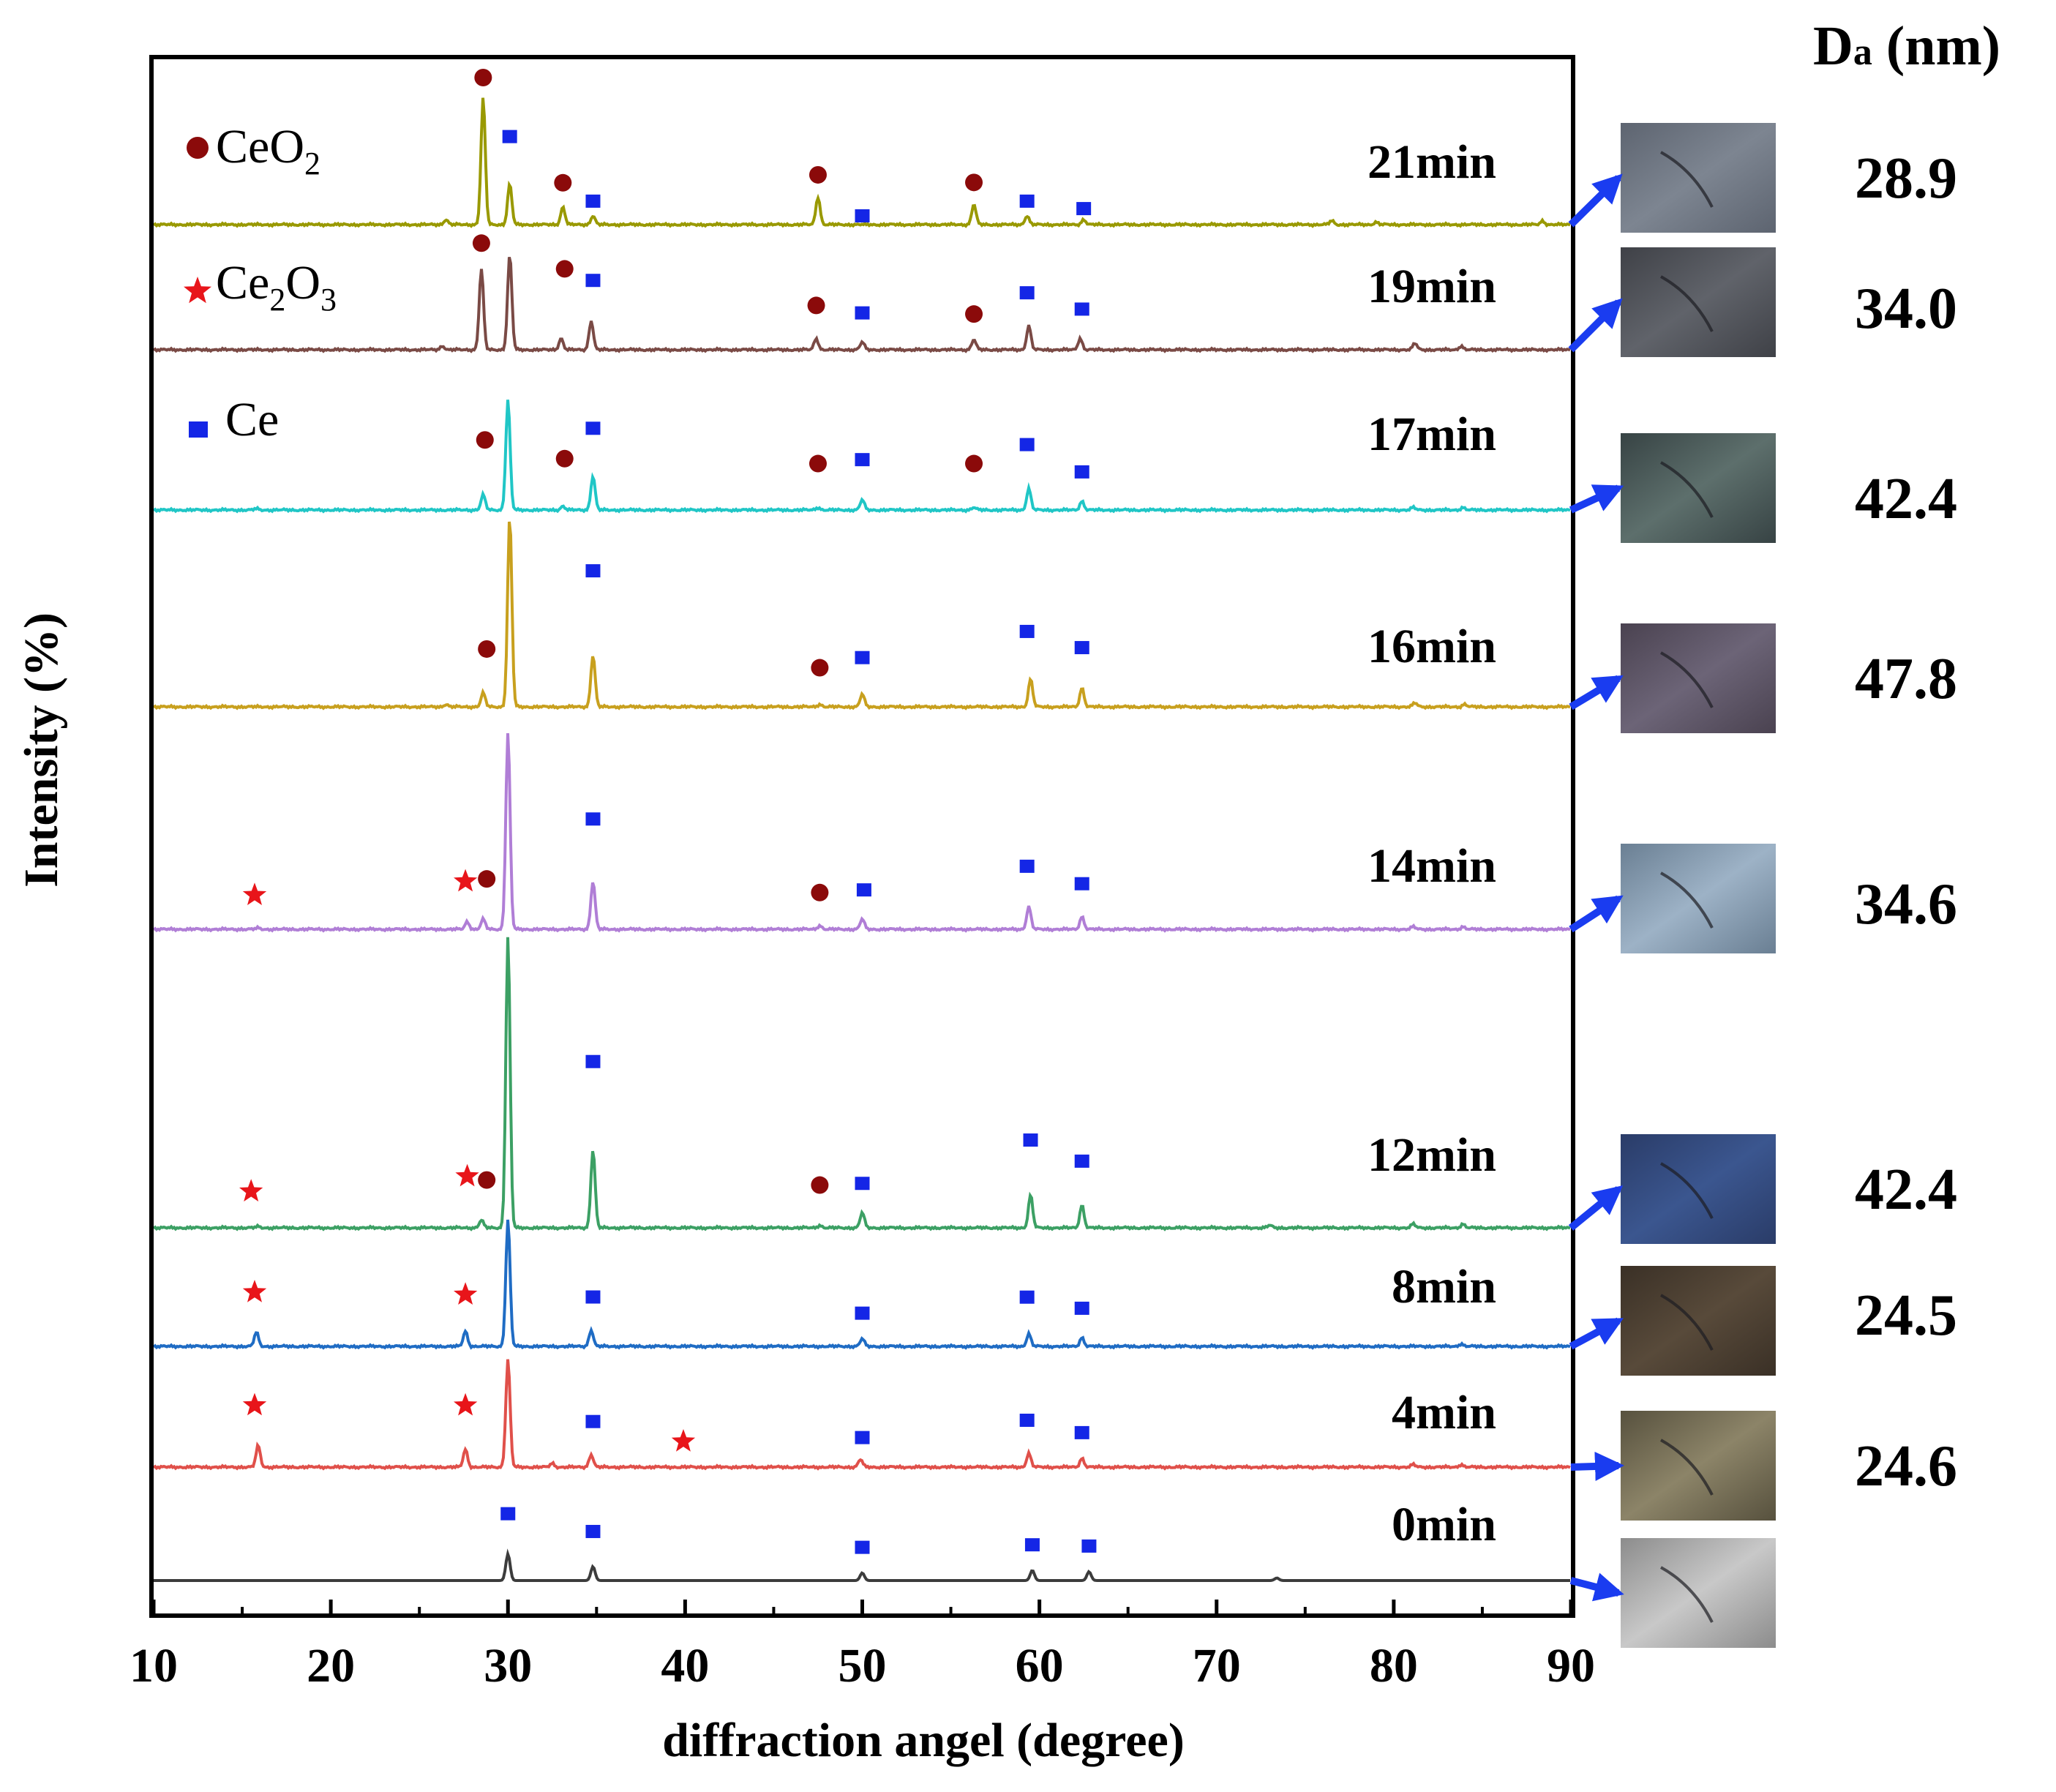 The width and height of the screenshot is (2056, 1792). I want to click on series-line-8min, so click(861, 1284).